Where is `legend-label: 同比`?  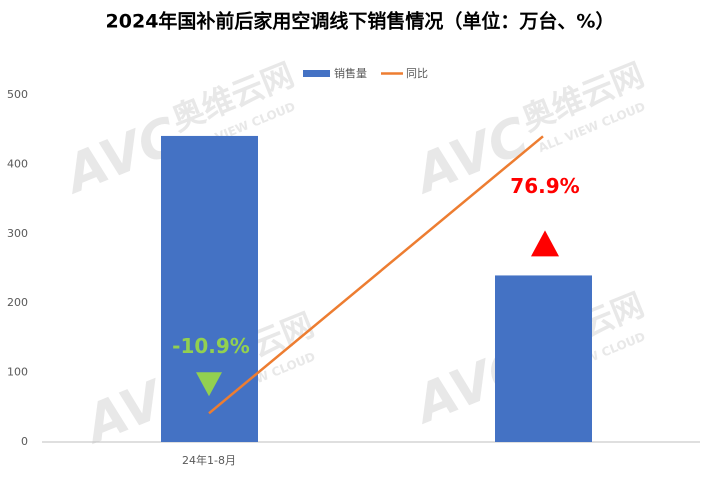 legend-label: 同比 is located at coordinates (417, 73).